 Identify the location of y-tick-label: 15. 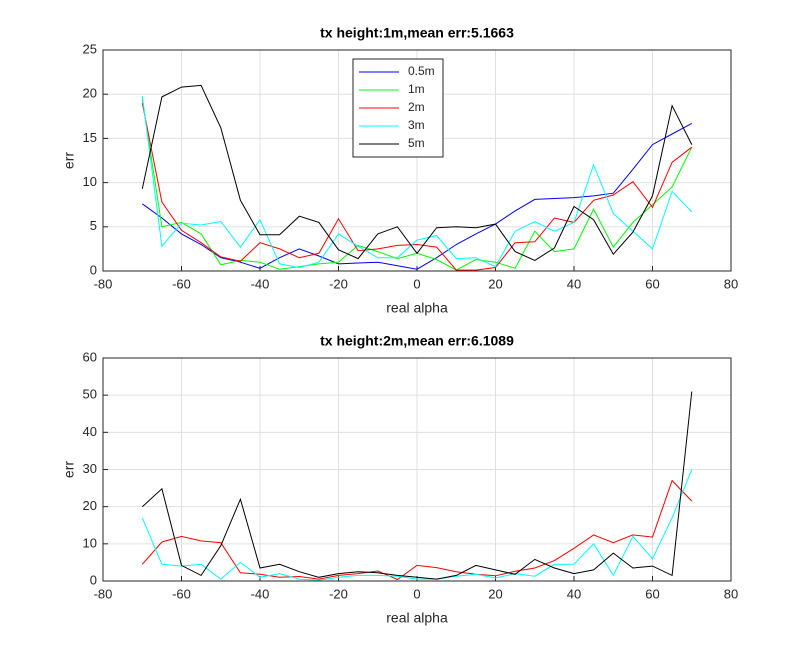
(90, 137).